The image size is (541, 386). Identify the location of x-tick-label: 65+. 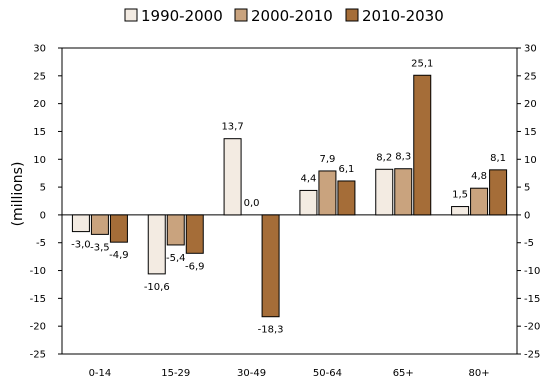
(403, 373).